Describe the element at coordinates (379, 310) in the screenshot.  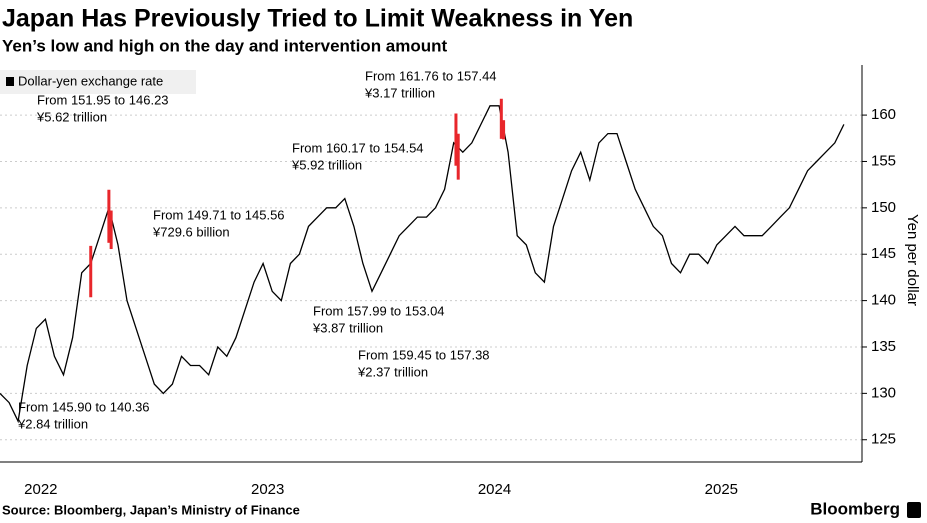
I see `annotation-range: From 157.99 to 153.04` at that location.